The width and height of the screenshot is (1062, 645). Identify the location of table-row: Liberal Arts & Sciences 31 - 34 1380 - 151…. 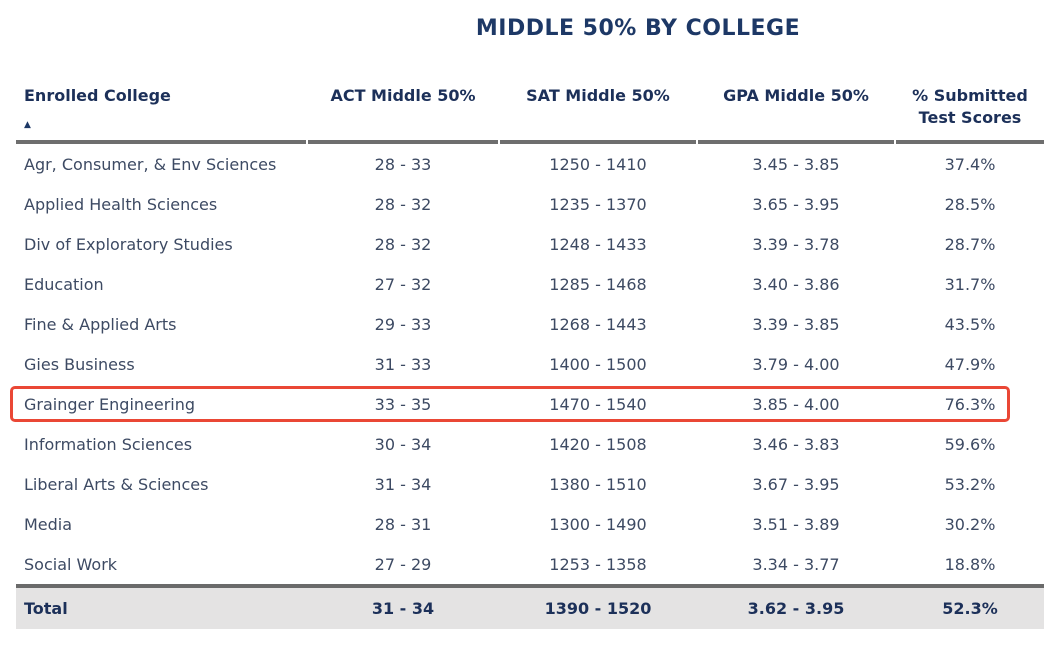
(530, 484).